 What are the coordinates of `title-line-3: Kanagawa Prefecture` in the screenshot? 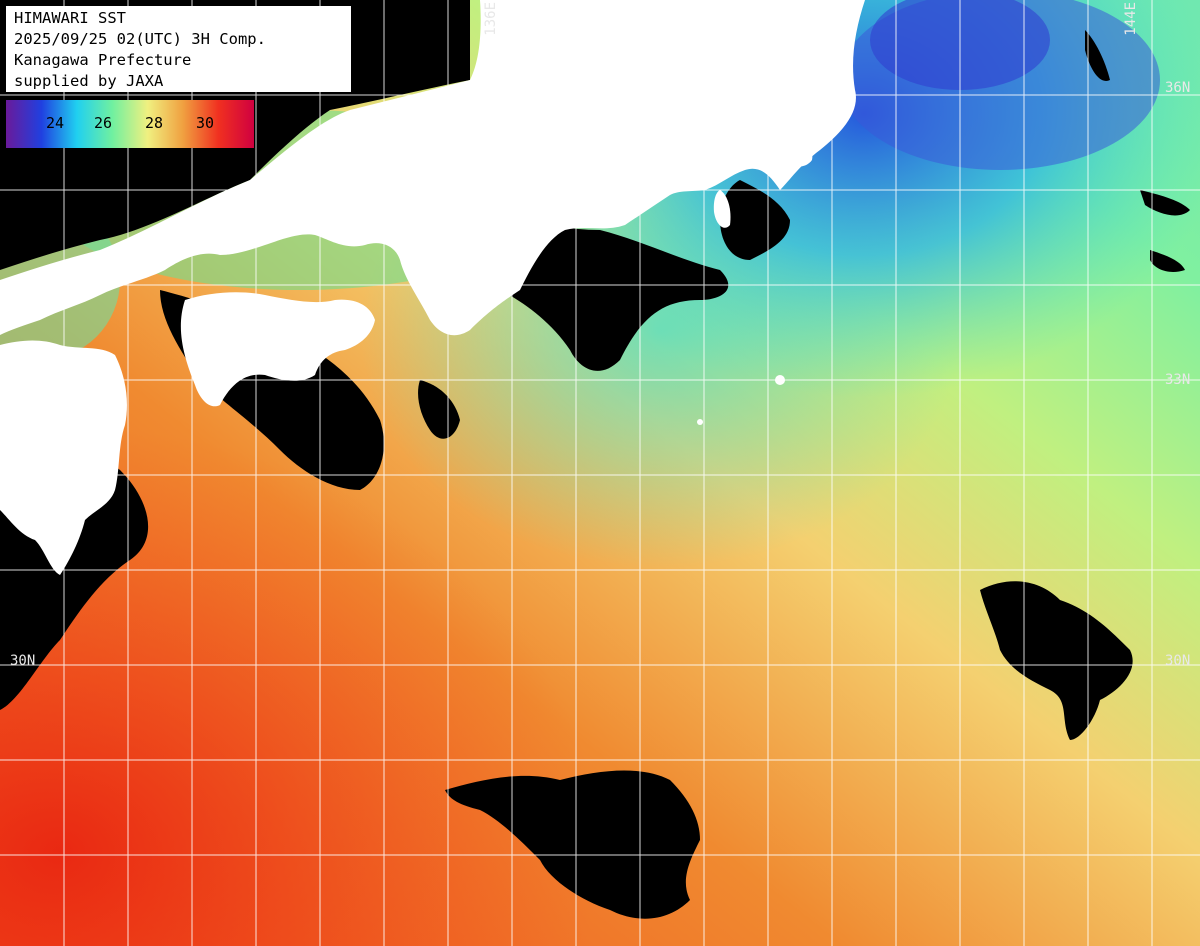 It's located at (103, 60).